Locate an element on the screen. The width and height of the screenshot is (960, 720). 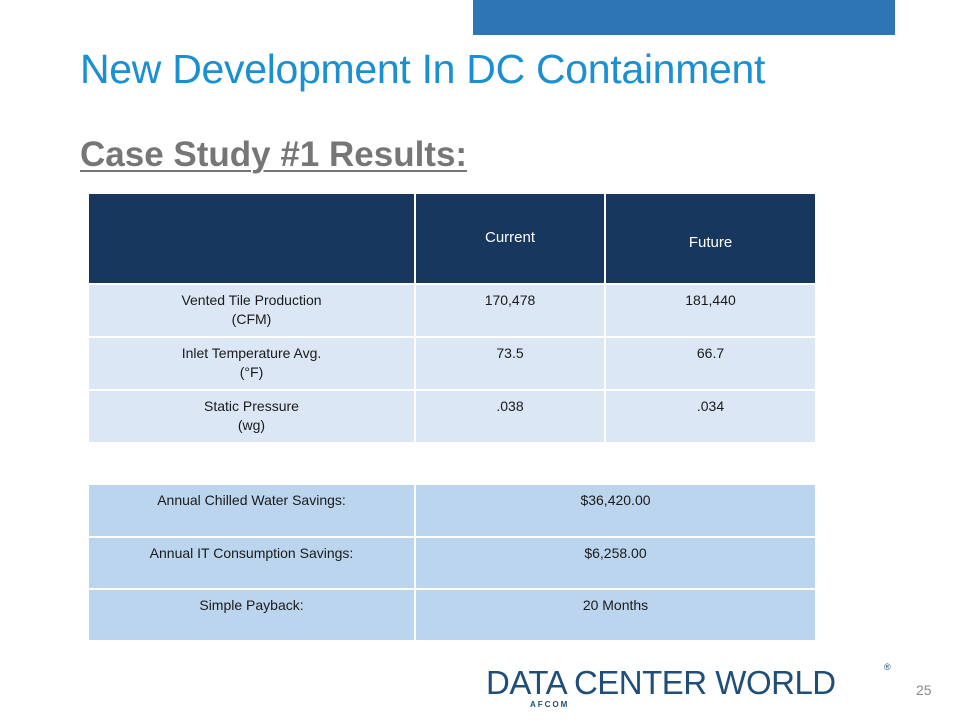
row-label-line1: Static Pressure is located at coordinates (251, 406).